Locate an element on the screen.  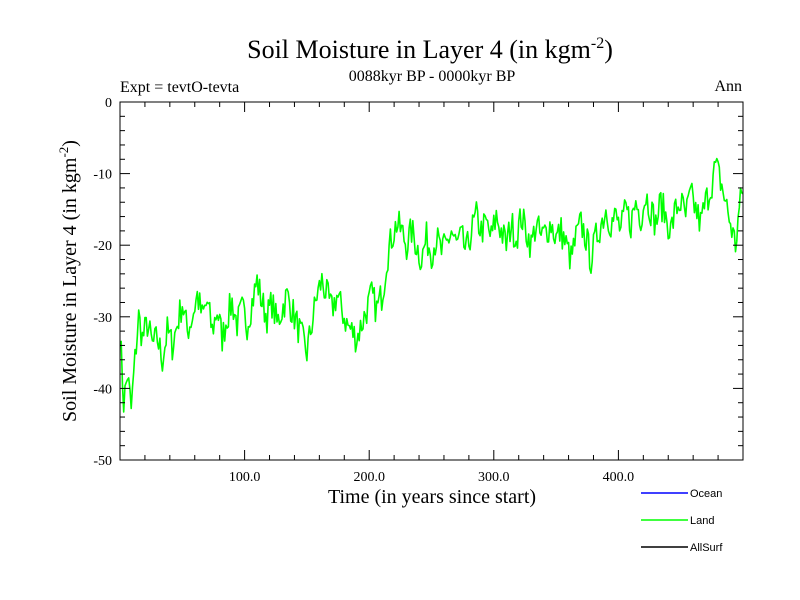
chart-title: Soil Moisture in Layer 4 (in kgm-2) is located at coordinates (430, 49).